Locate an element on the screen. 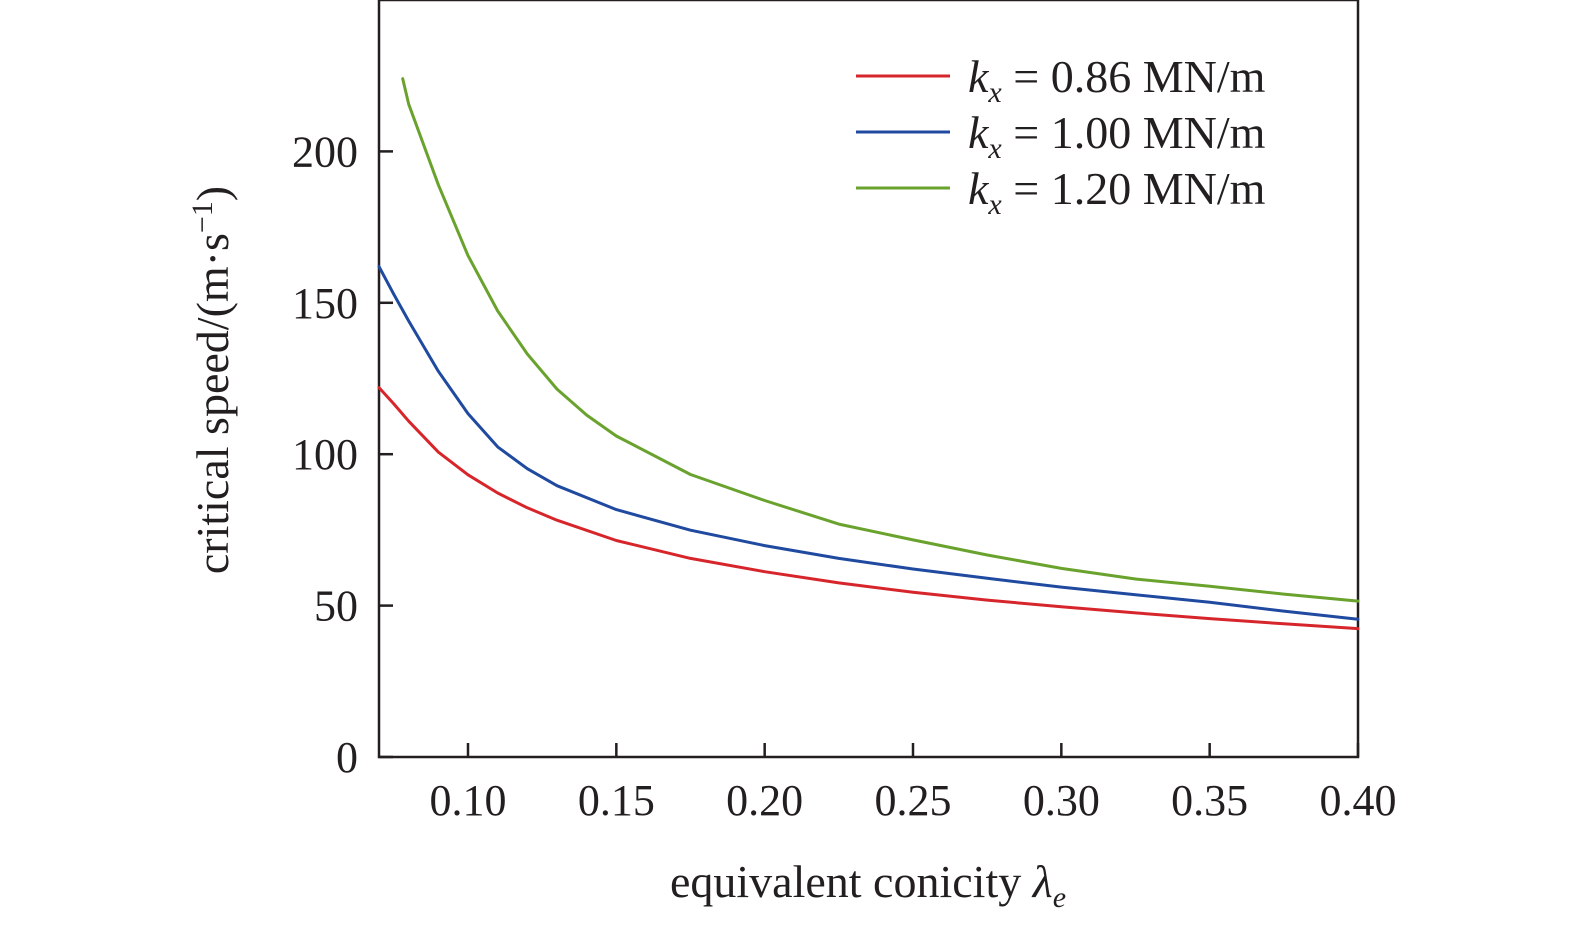 The height and width of the screenshot is (930, 1575). y-tick-label: 200 is located at coordinates (325, 151).